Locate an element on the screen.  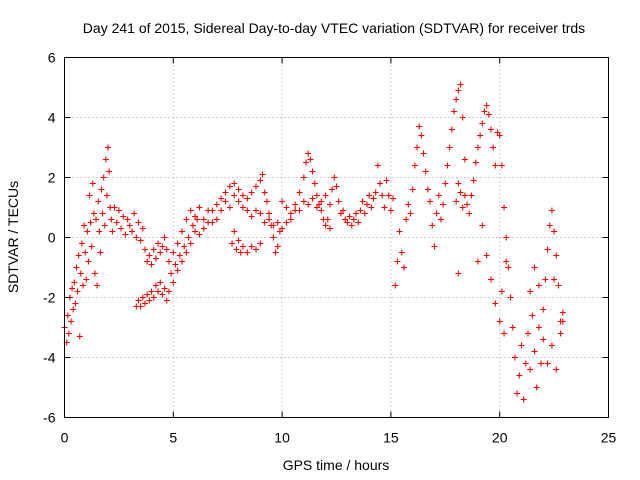
y-tick-label: 4 is located at coordinates (52, 118).